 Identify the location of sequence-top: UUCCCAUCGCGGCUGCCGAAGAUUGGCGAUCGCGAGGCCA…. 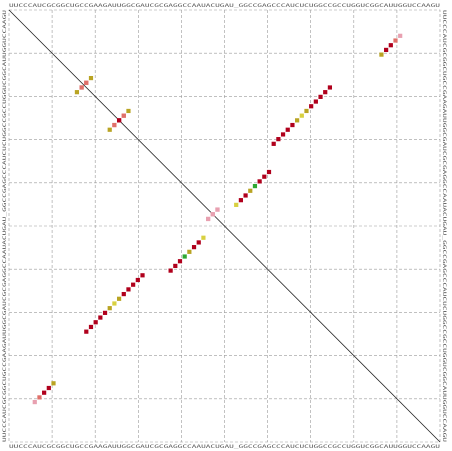
(224, 6).